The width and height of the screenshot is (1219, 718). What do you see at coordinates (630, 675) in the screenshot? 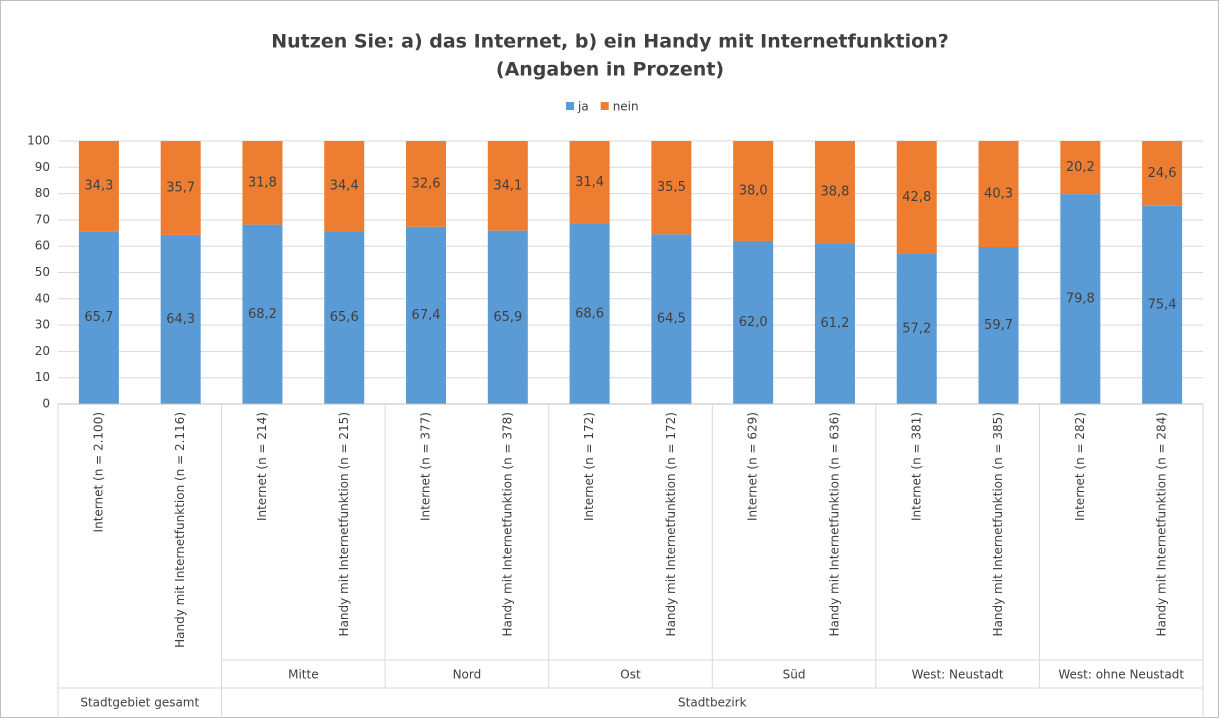
I see `subgroup-label: Ost` at bounding box center [630, 675].